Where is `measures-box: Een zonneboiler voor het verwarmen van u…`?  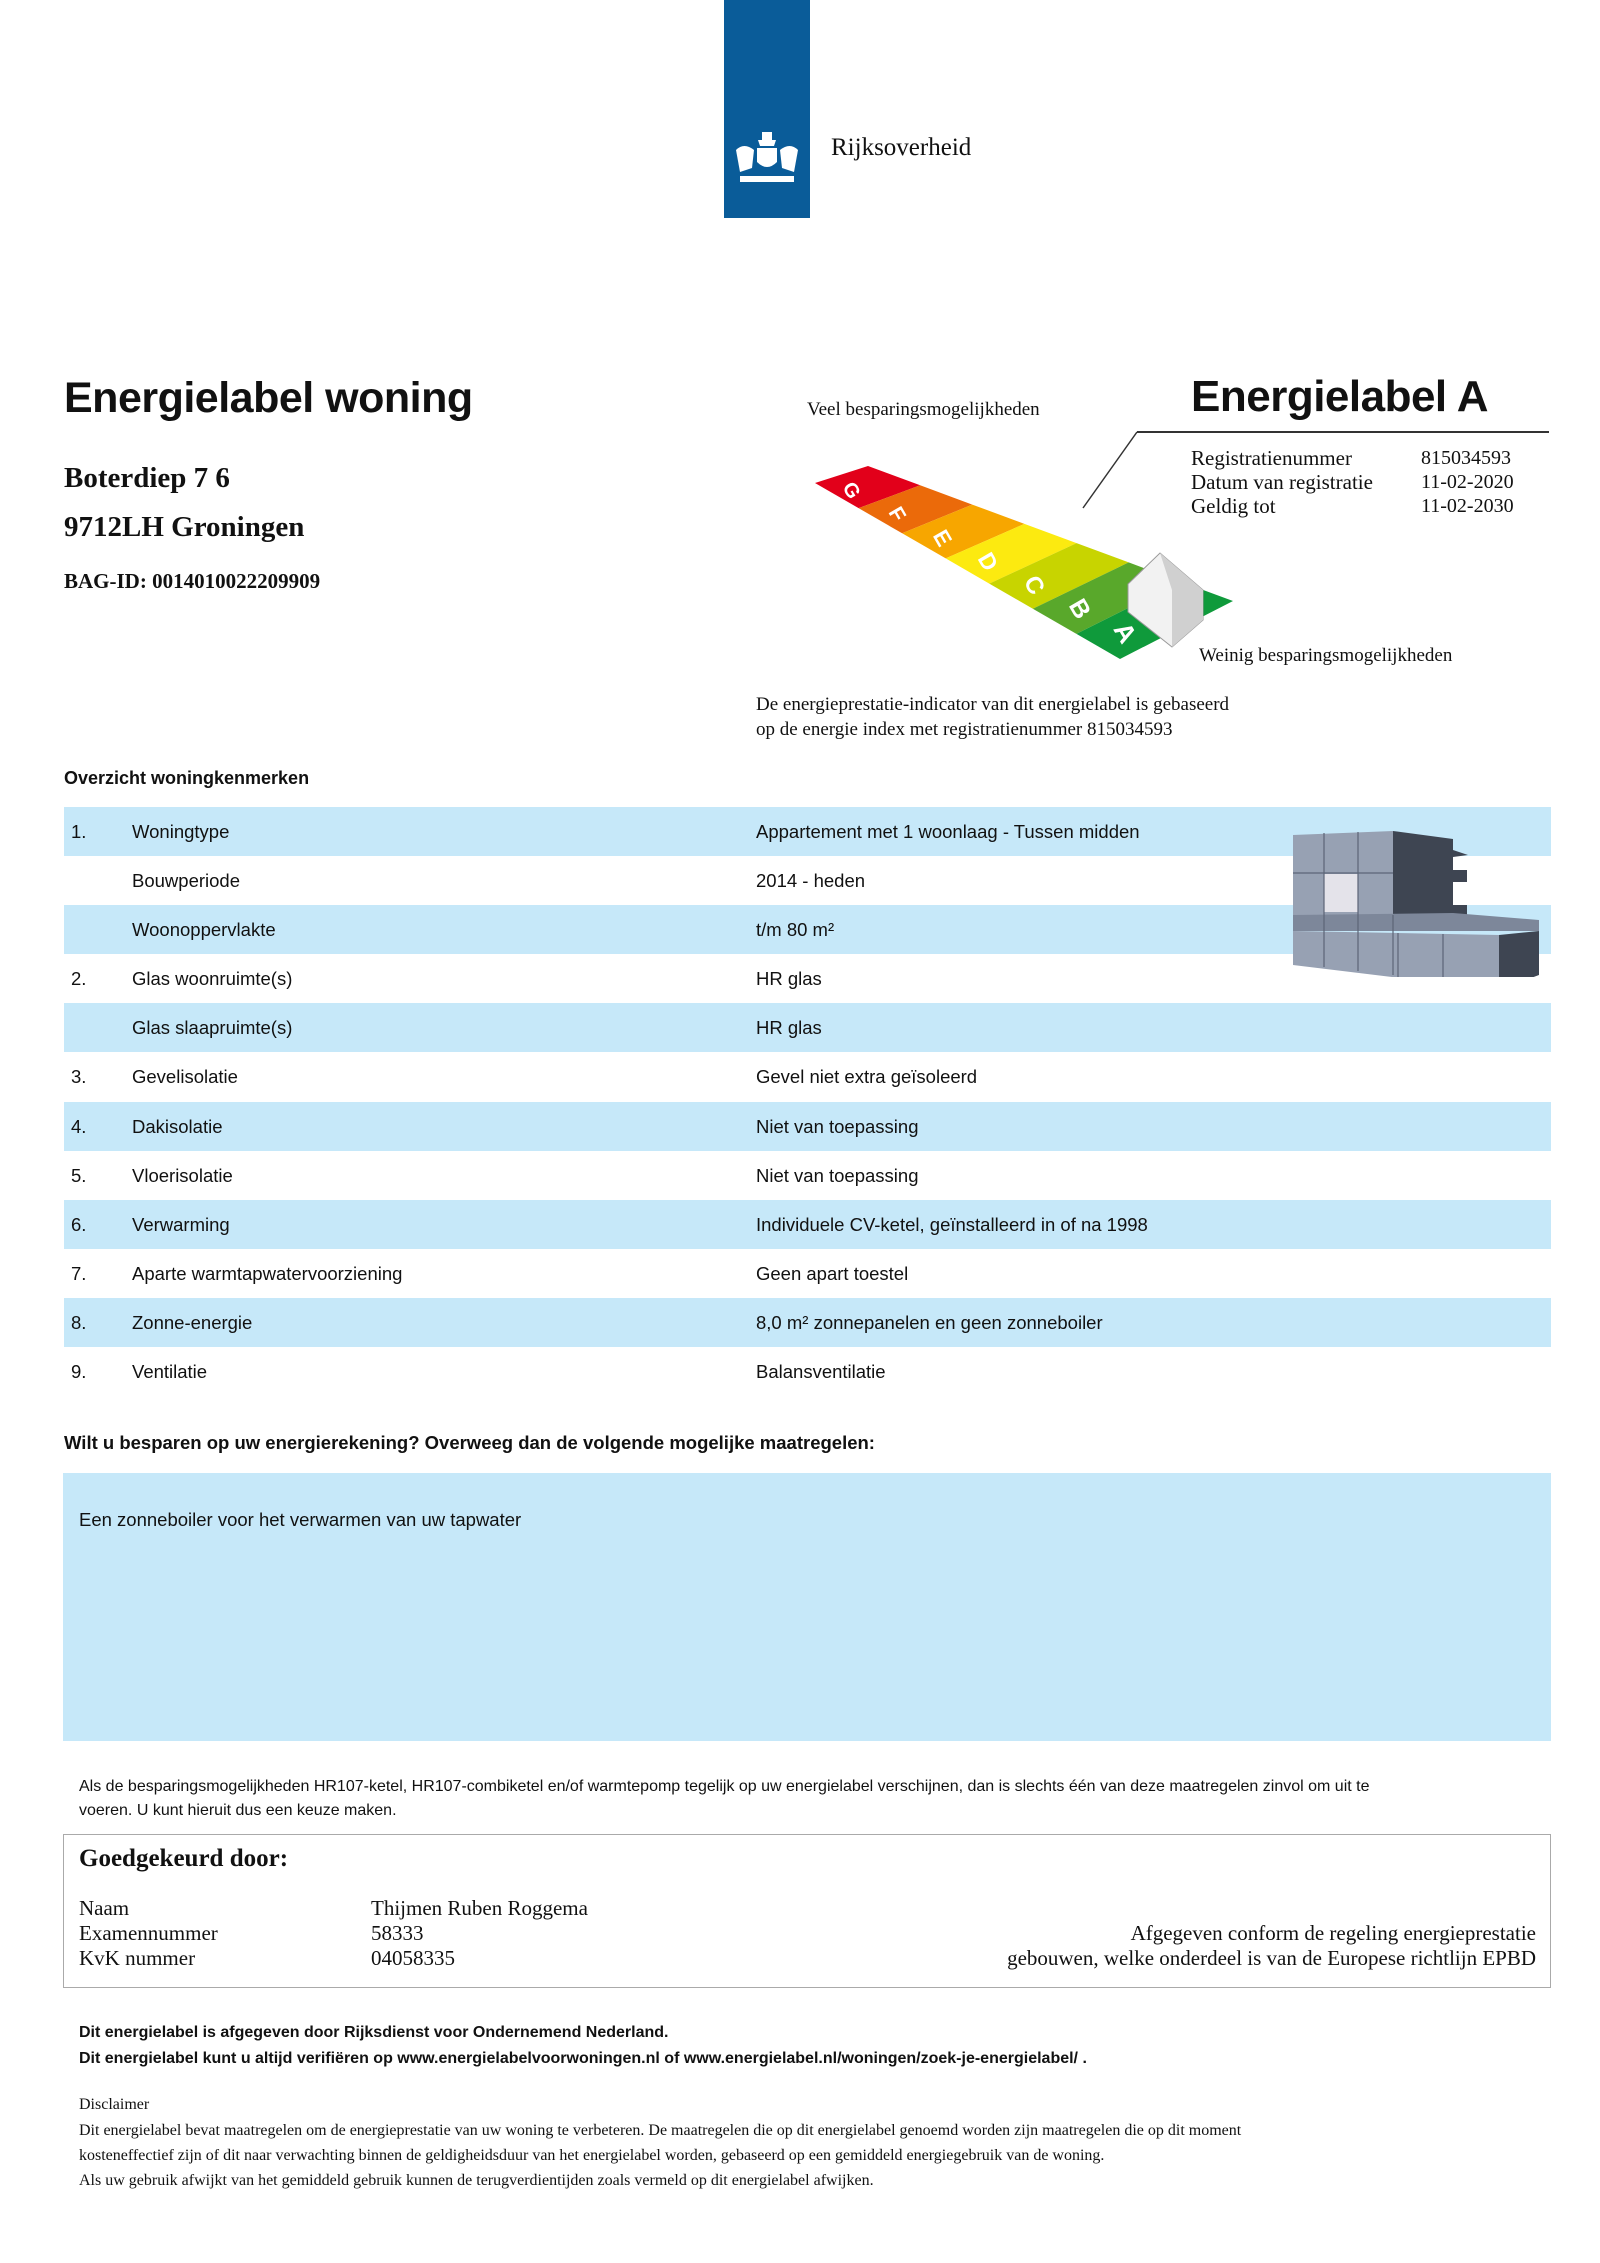 measures-box: Een zonneboiler voor het verwarmen van u… is located at coordinates (807, 1607).